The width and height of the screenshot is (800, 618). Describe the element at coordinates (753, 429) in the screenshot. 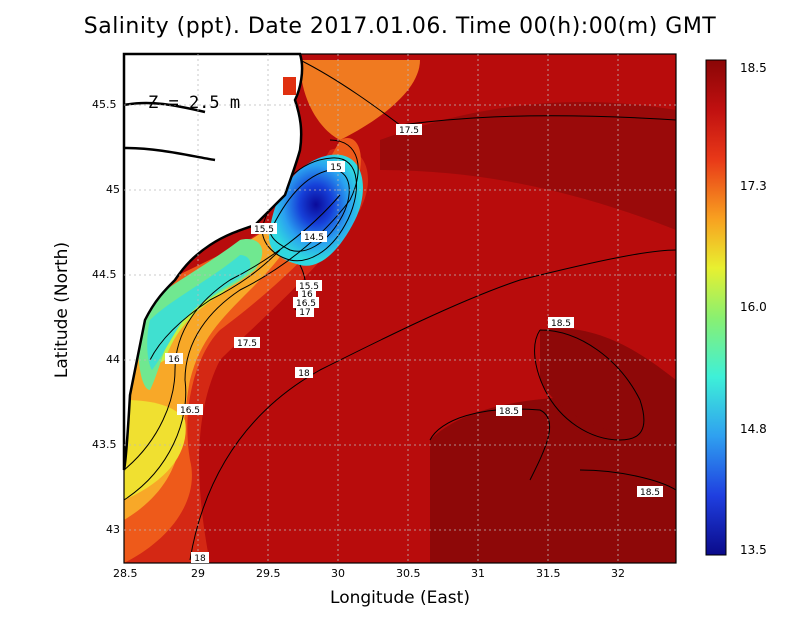

I see `colorbar-tick-label: 14.8` at that location.